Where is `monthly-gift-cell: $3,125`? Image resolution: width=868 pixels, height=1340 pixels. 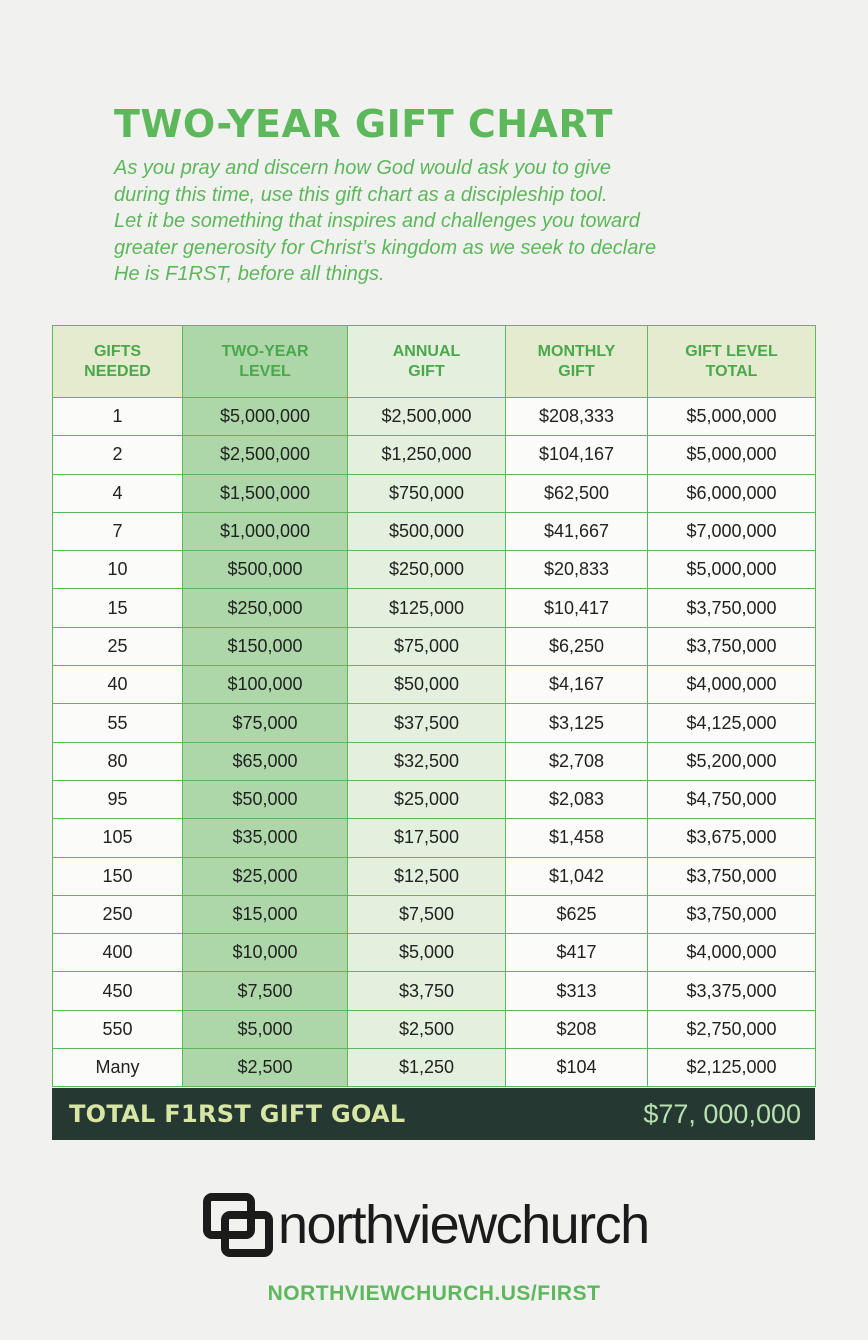 monthly-gift-cell: $3,125 is located at coordinates (576, 723).